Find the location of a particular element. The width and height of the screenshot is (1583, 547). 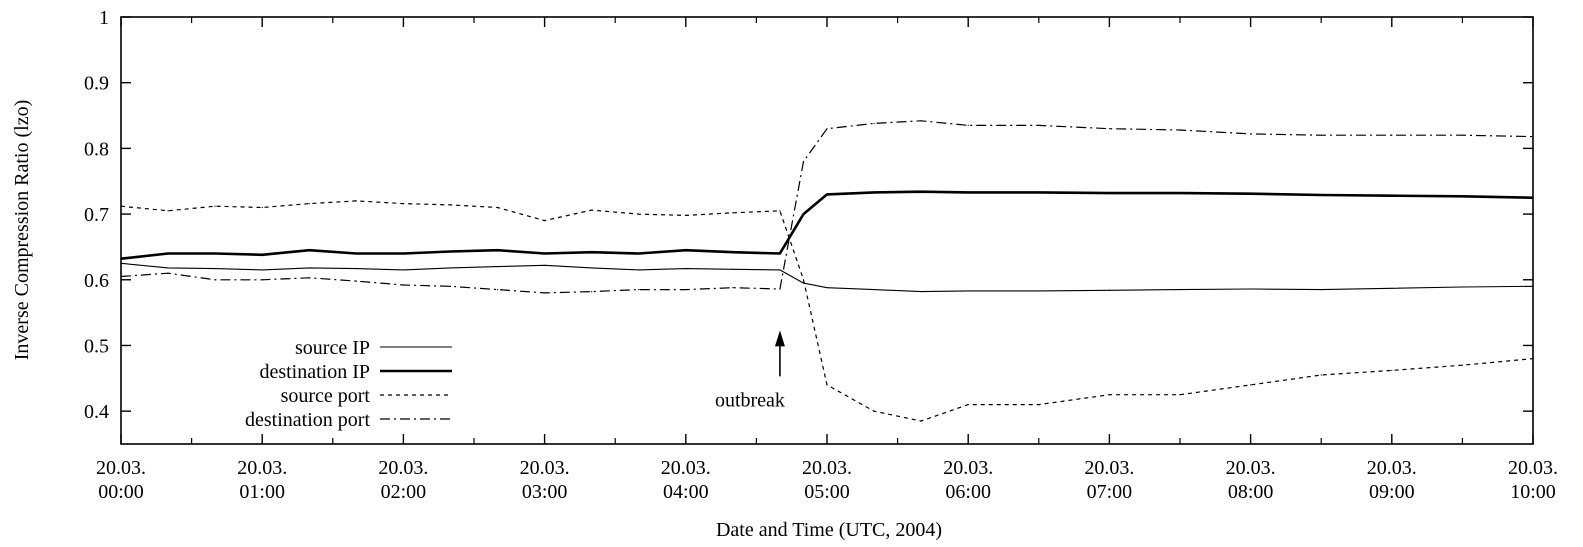

x-tick-label-time: 01:00 is located at coordinates (262, 492).